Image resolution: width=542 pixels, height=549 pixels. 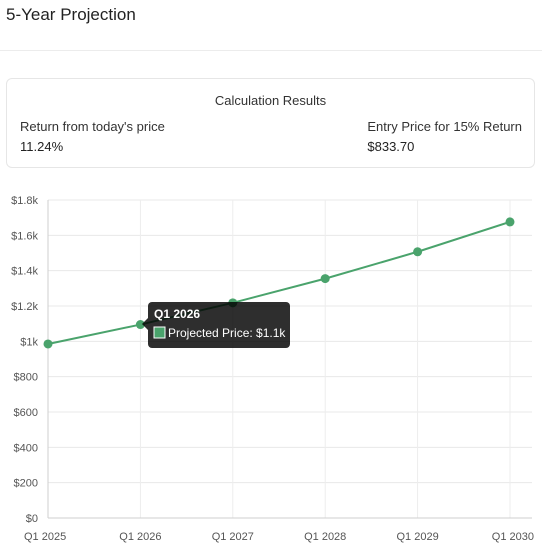 I want to click on x-tick-label: Q1 2027, so click(x=233, y=537).